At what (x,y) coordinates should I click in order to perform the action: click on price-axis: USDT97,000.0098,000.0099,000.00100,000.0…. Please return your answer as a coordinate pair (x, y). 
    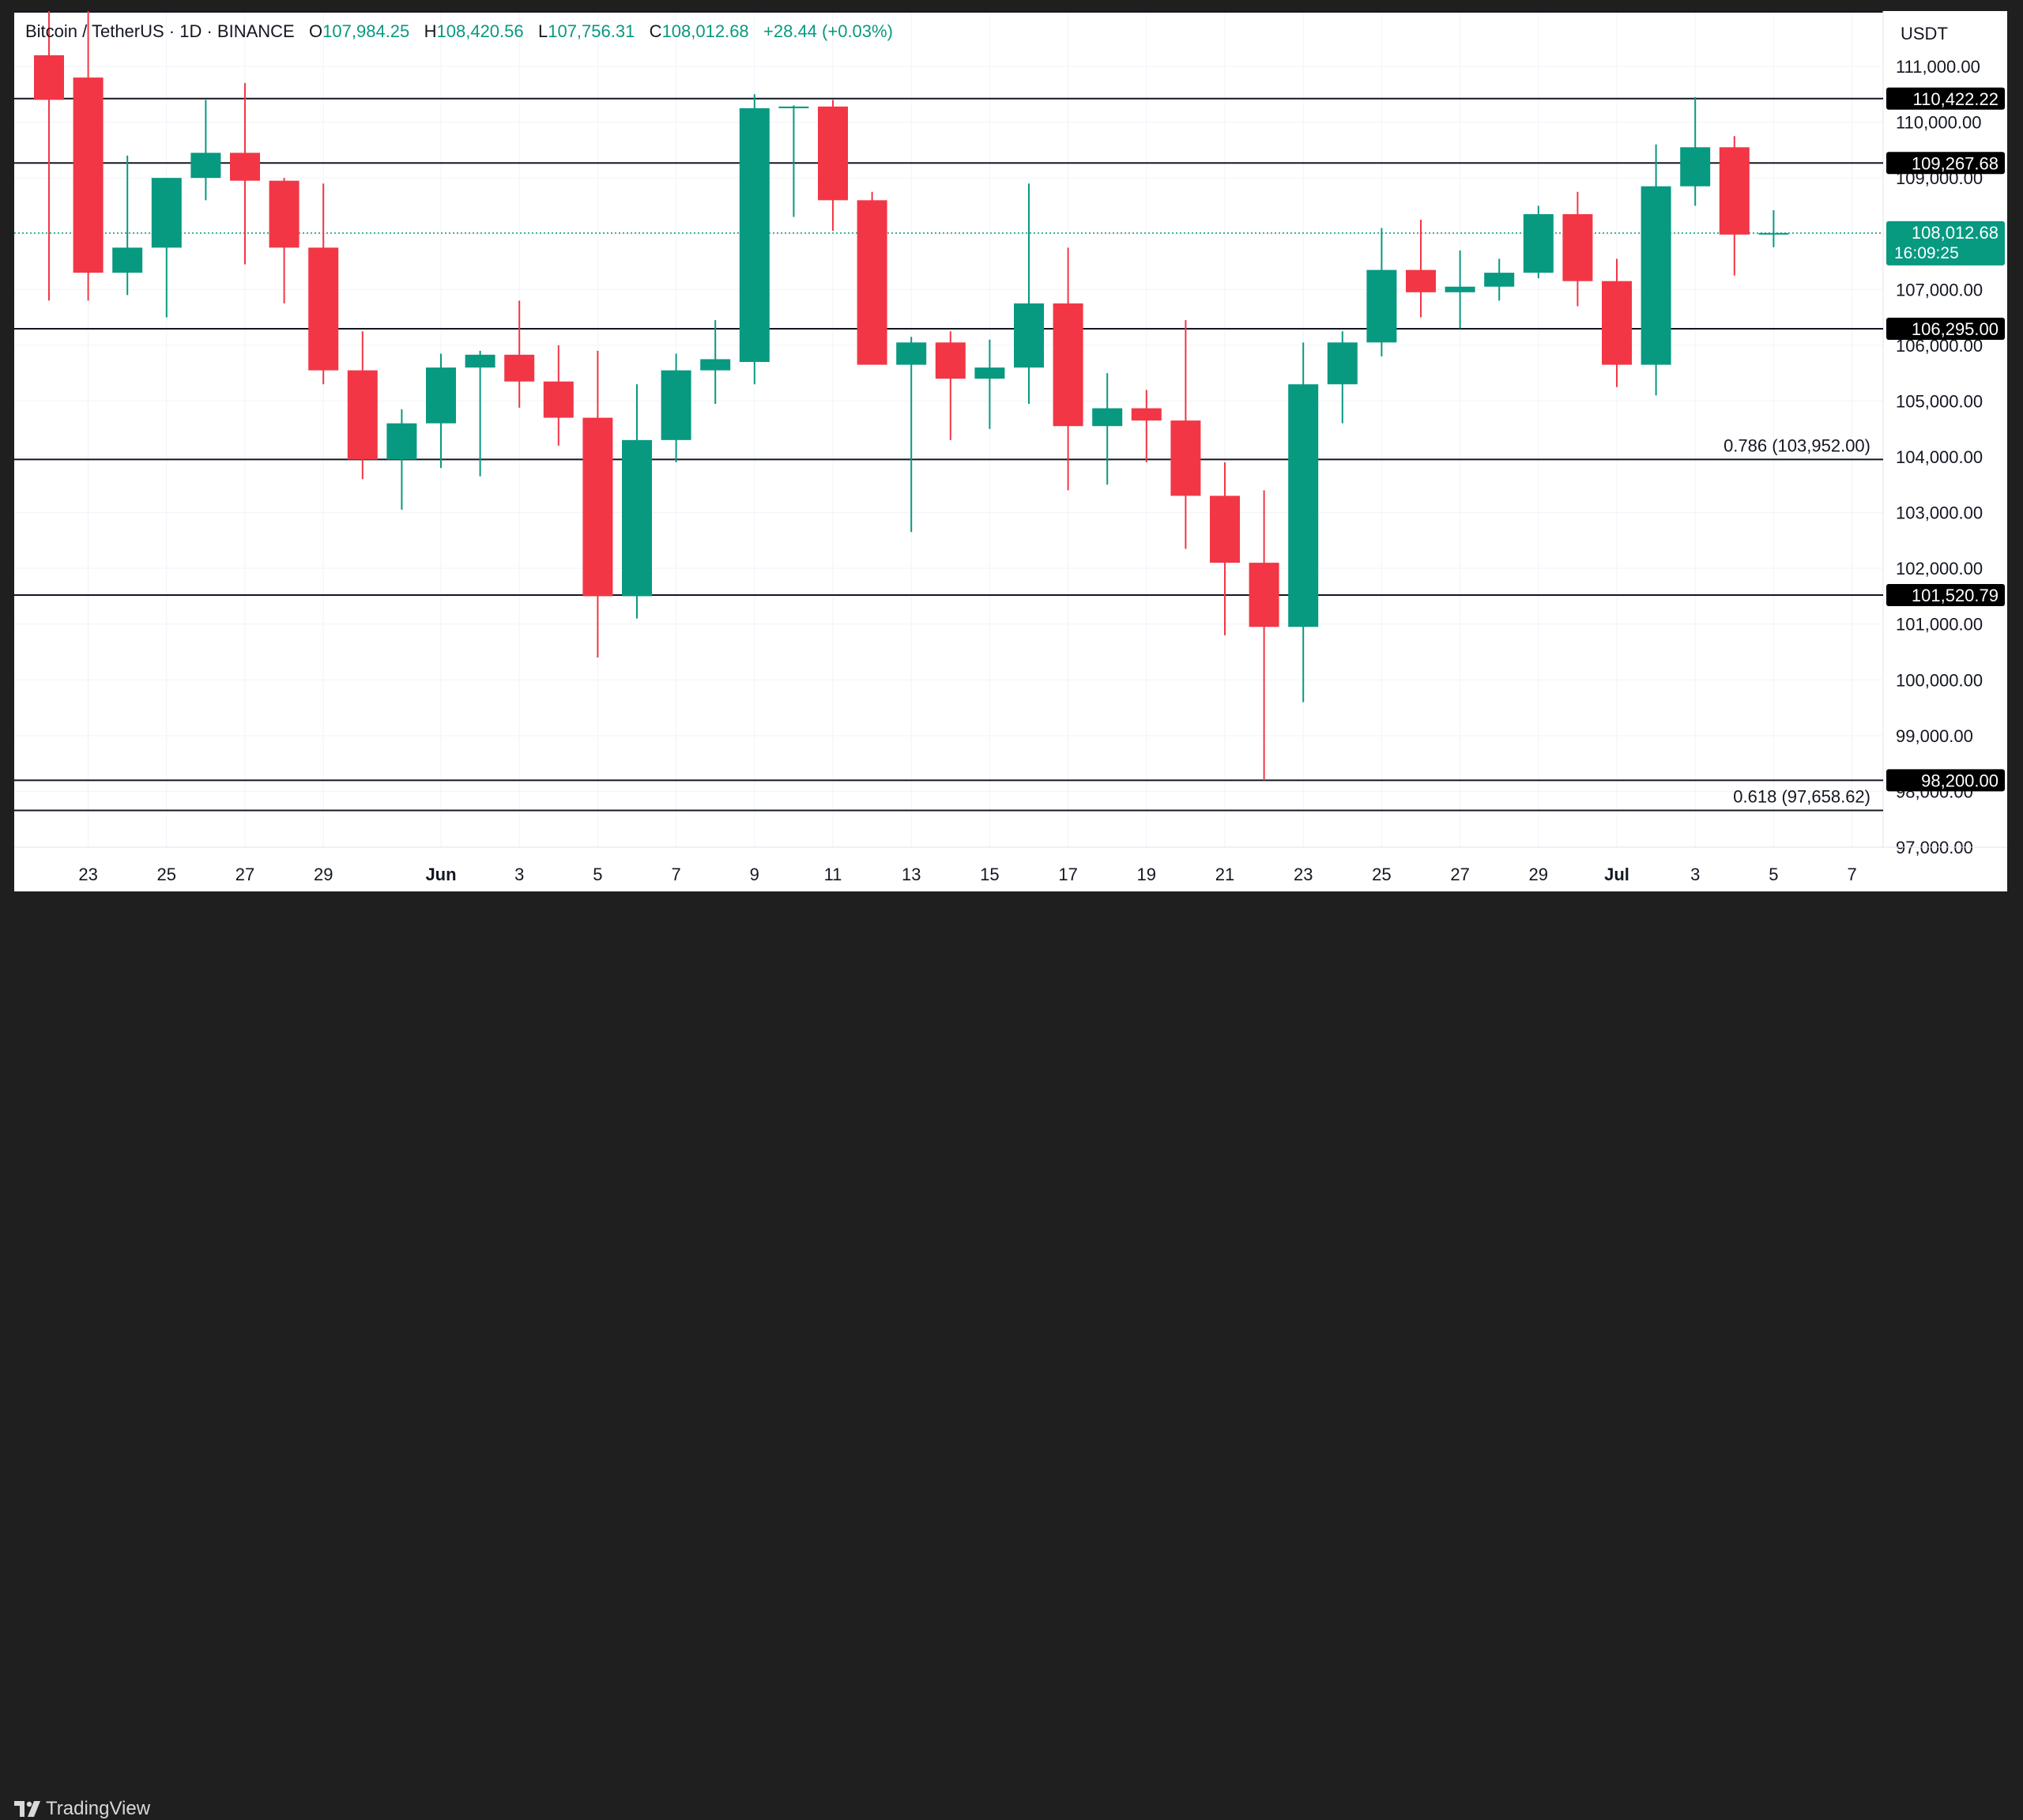
    Looking at the image, I should click on (1946, 434).